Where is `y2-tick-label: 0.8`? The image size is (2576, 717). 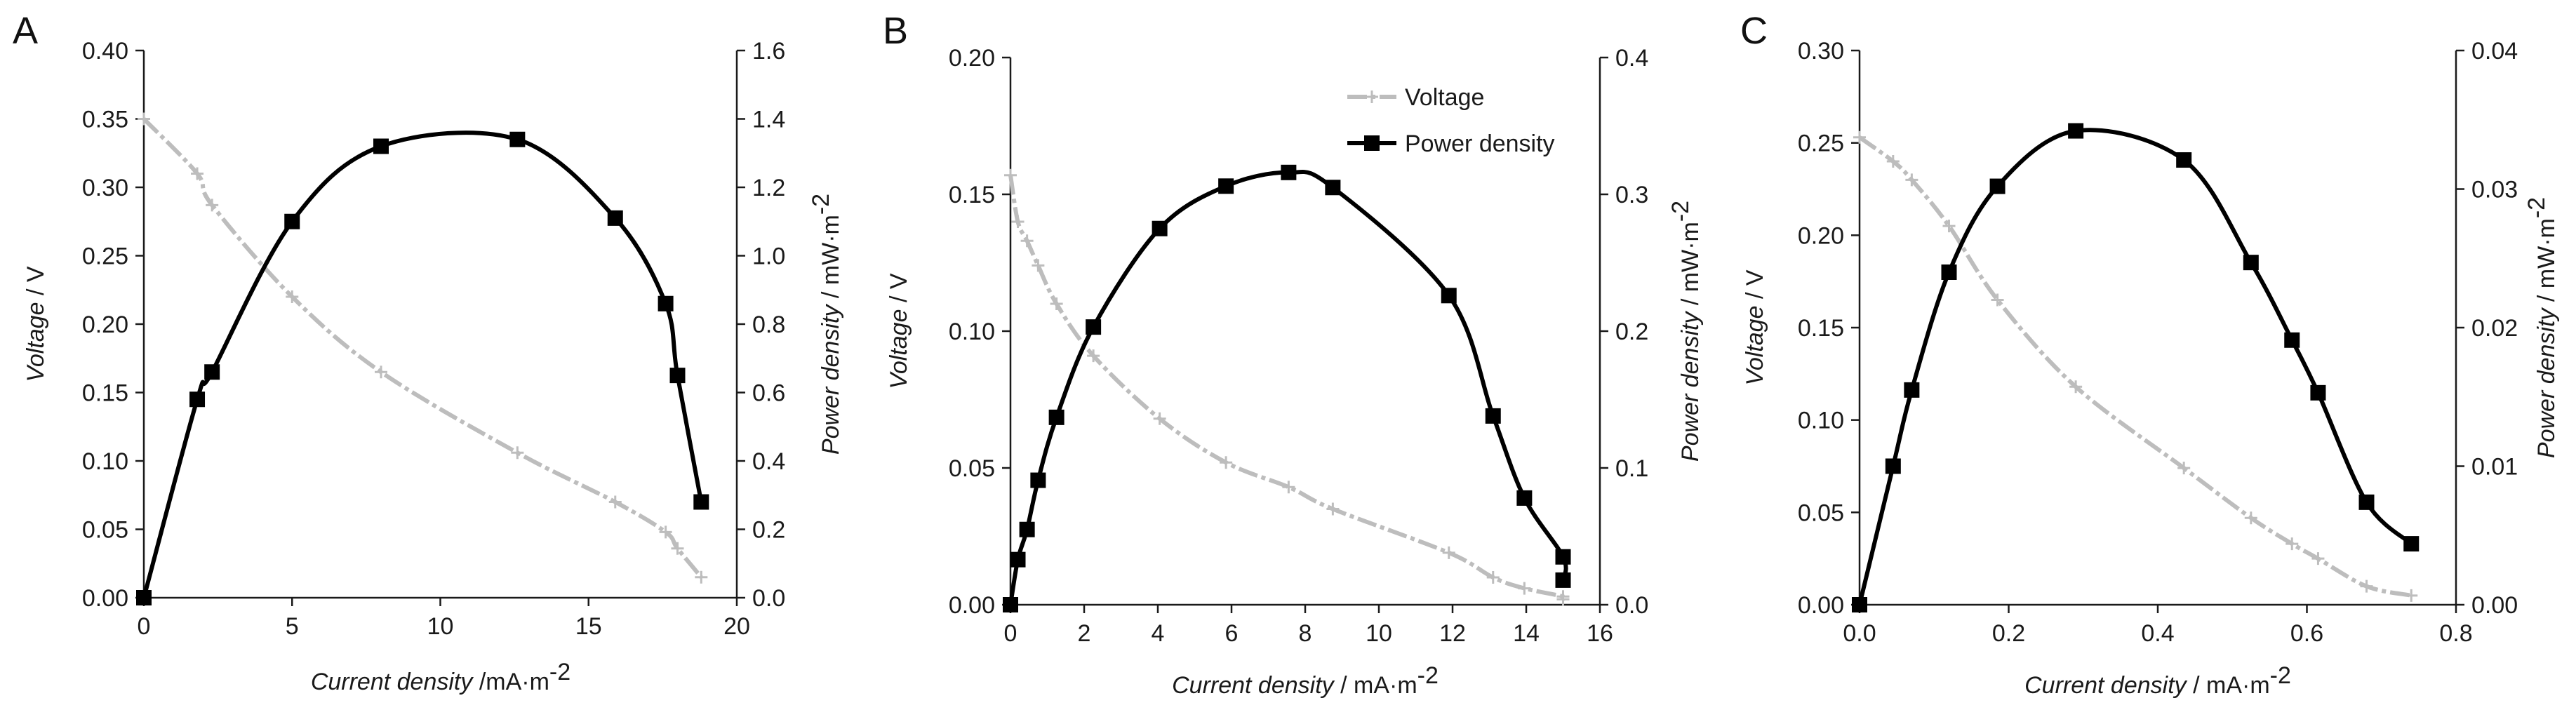
y2-tick-label: 0.8 is located at coordinates (768, 324).